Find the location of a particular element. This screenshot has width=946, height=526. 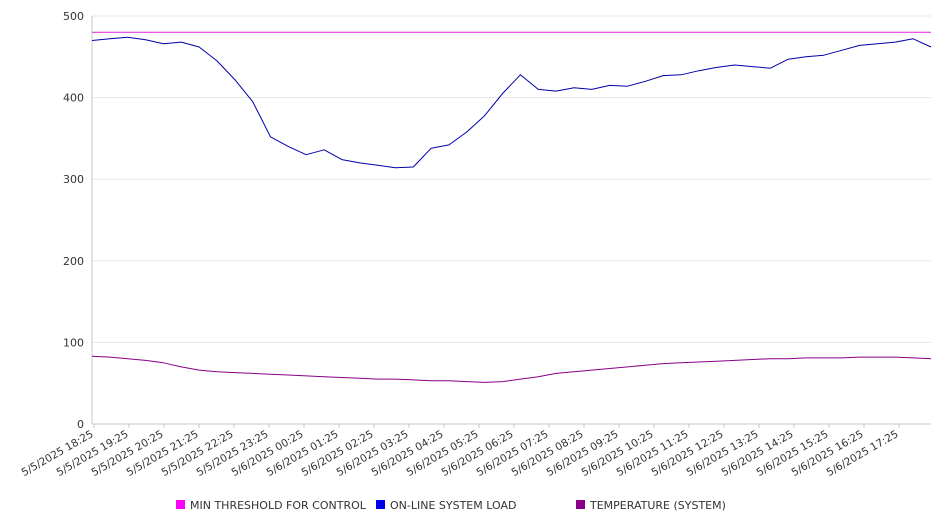

y-tick-label: 300 is located at coordinates (73, 179).